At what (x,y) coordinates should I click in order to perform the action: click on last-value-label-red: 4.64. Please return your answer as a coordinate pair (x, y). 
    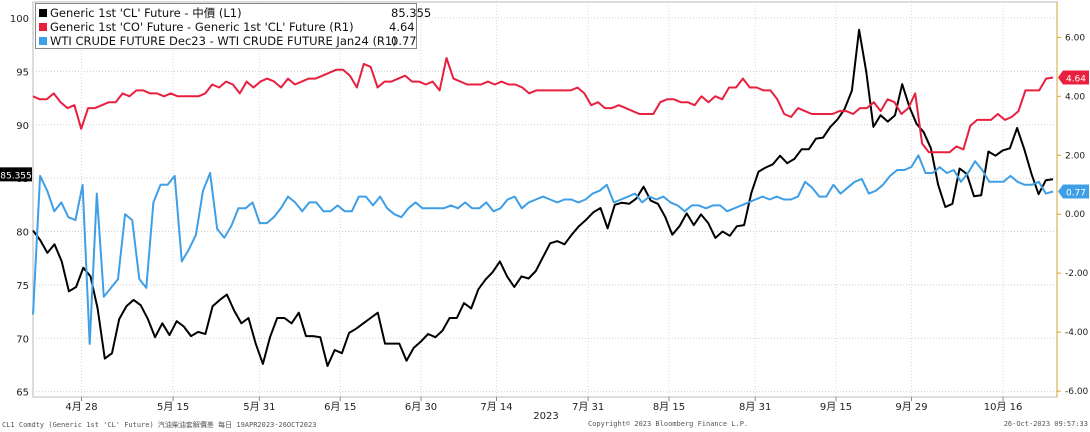
    Looking at the image, I should click on (1076, 79).